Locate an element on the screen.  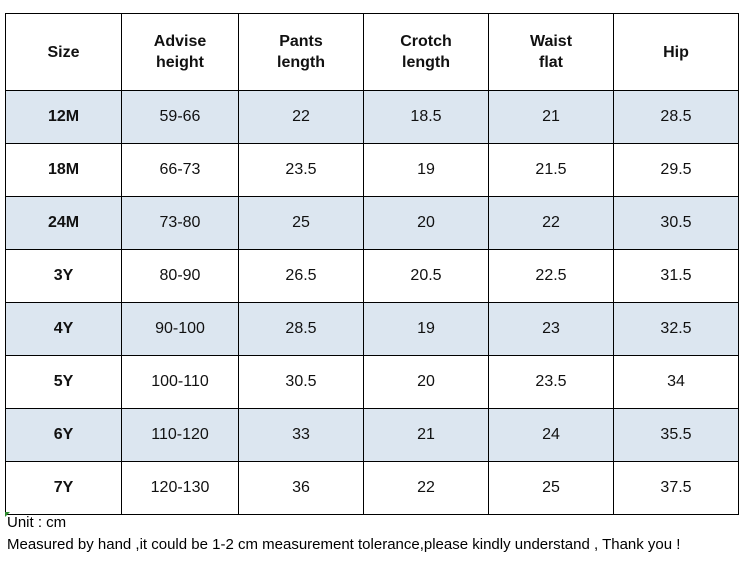
header-cell: Size is located at coordinates (63, 52).